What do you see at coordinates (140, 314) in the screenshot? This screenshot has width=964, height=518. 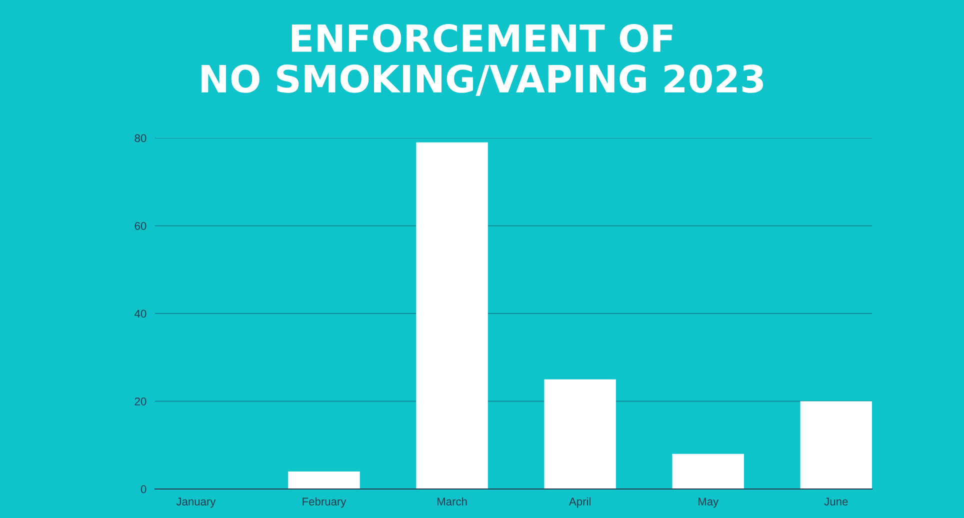 I see `y-tick-label: 40` at bounding box center [140, 314].